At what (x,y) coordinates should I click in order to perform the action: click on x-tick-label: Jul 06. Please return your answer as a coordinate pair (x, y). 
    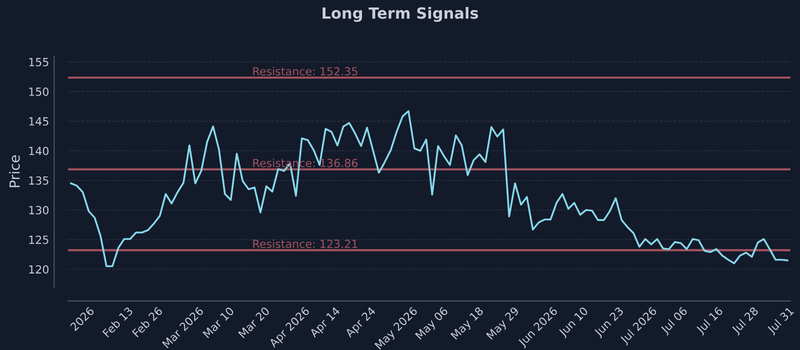
    Looking at the image, I should click on (675, 321).